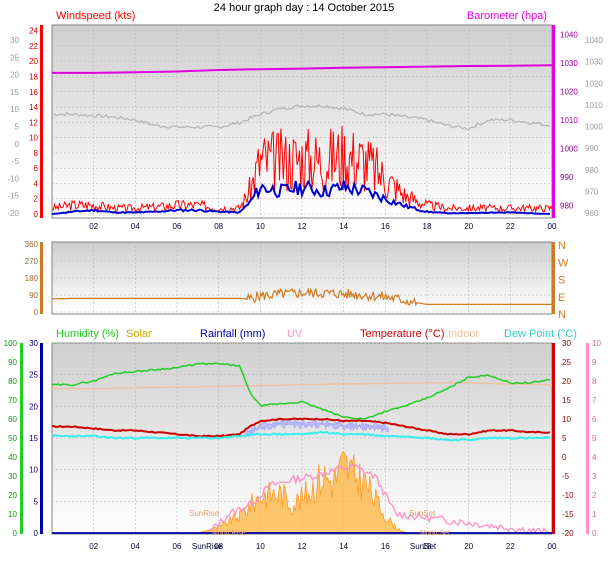  I want to click on x-tick-panel3: 04, so click(135, 546).